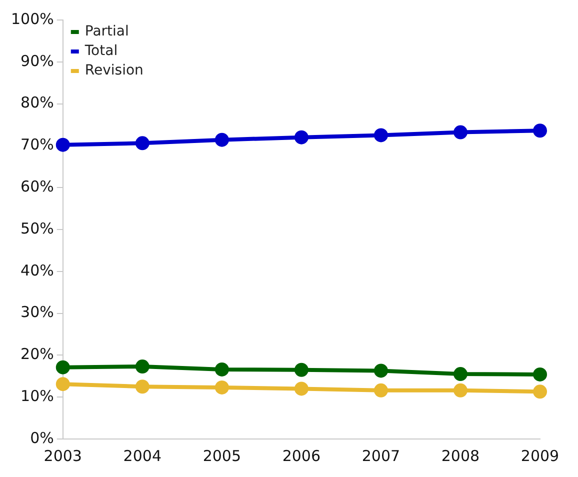  I want to click on y-tick-label: 0%, so click(42, 437).